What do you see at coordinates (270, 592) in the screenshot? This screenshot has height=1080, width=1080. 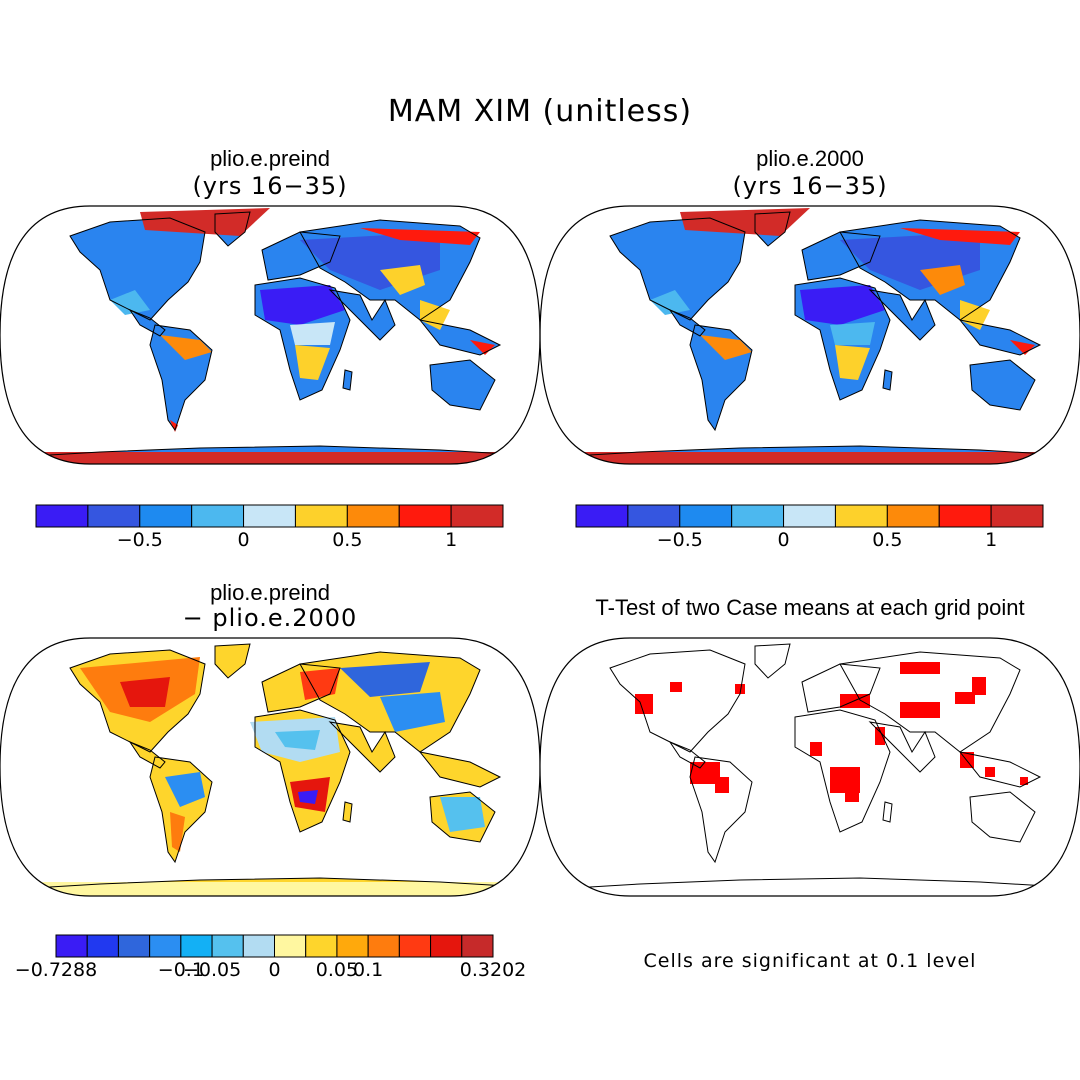 I see `panel-title-diff: plio.e.preind` at bounding box center [270, 592].